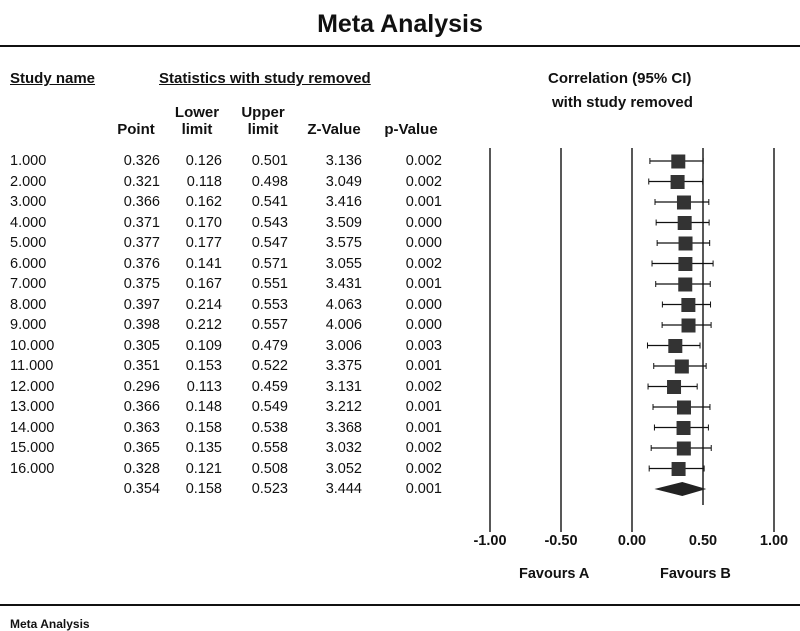 The width and height of the screenshot is (800, 631). I want to click on study-name-cell: 3.000, so click(28, 202).